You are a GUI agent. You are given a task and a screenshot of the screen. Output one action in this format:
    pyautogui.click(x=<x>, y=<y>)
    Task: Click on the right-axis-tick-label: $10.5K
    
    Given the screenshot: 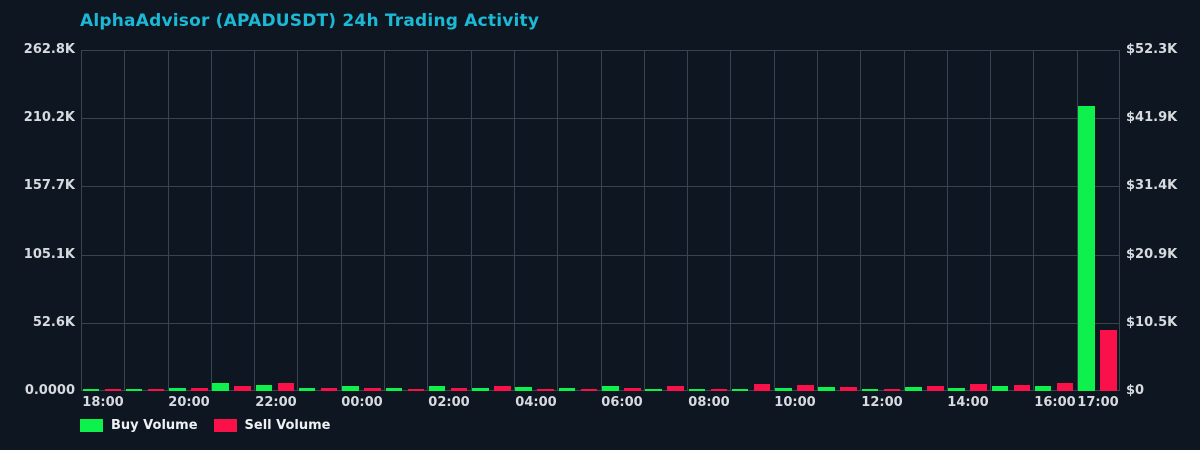 What is the action you would take?
    pyautogui.click(x=1152, y=322)
    